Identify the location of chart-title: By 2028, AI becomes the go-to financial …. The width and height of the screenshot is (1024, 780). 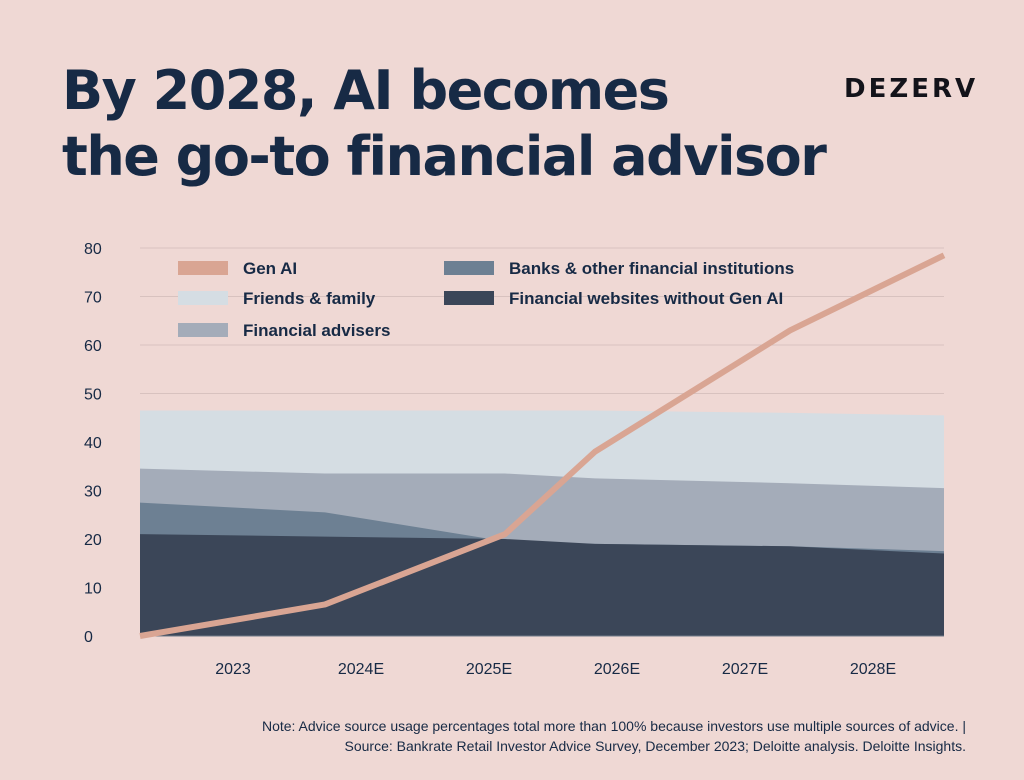
(444, 124).